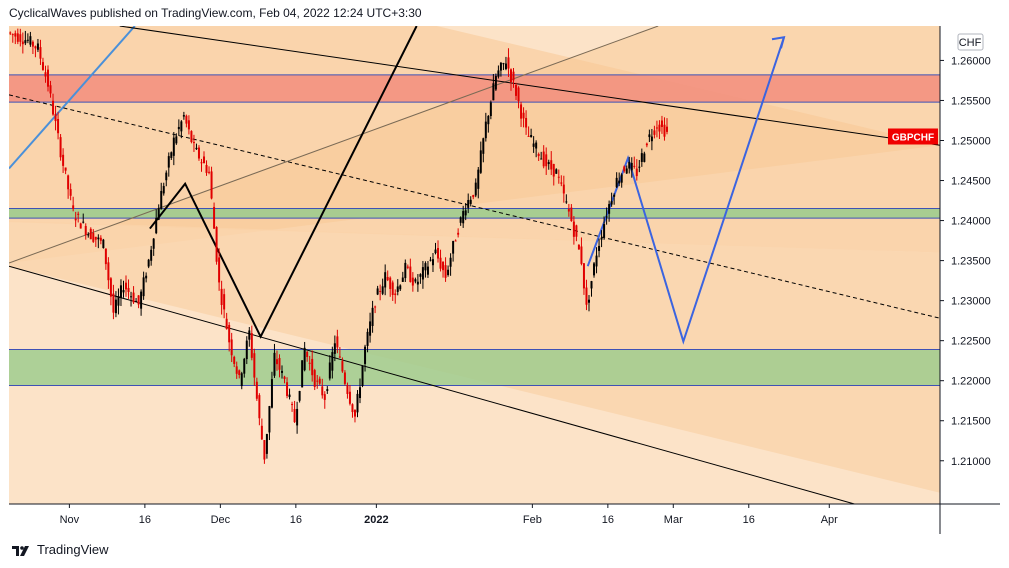 The image size is (1009, 568). What do you see at coordinates (72, 97) in the screenshot?
I see `blue-trendline` at bounding box center [72, 97].